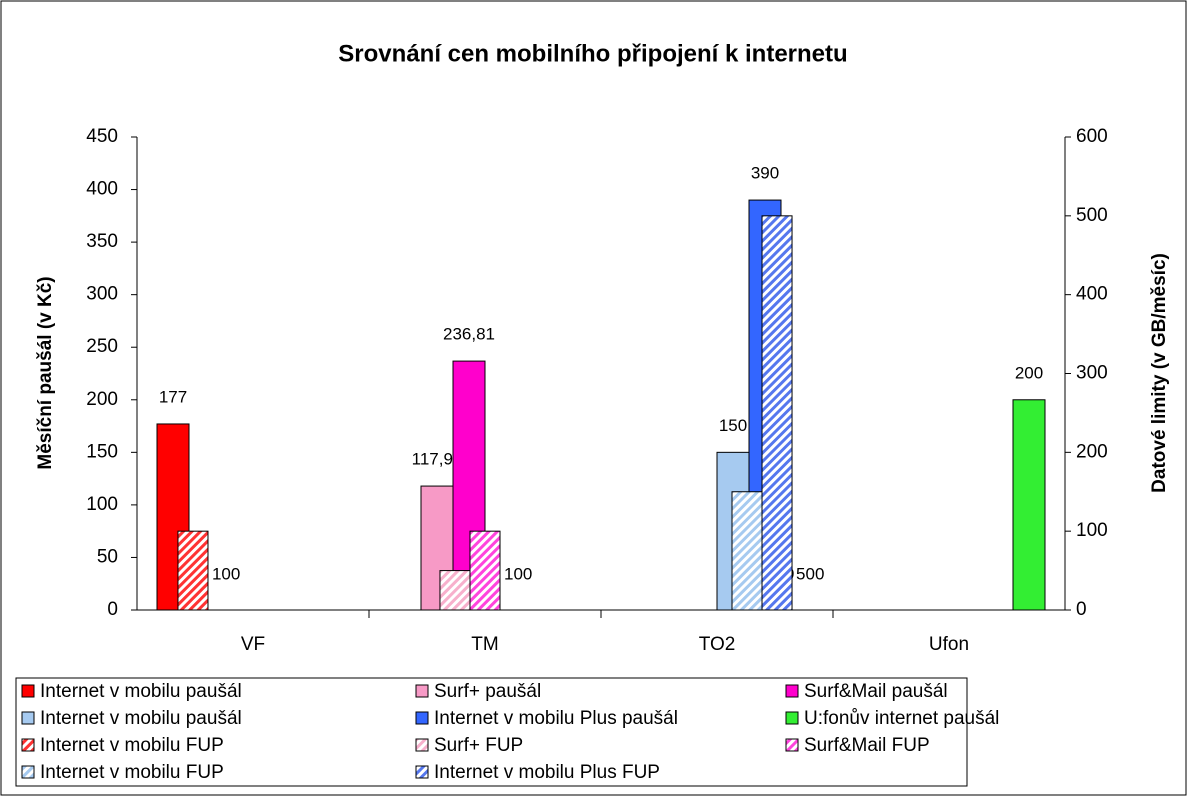 The image size is (1187, 796). I want to click on legend-label: Internet v mobilu Plus paušál, so click(556, 718).